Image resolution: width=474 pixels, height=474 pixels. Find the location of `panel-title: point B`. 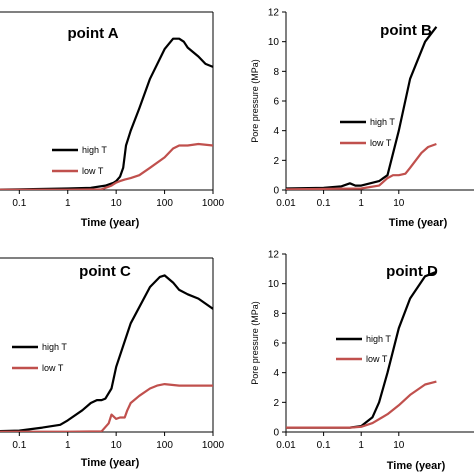

panel-title: point B is located at coordinates (406, 30).